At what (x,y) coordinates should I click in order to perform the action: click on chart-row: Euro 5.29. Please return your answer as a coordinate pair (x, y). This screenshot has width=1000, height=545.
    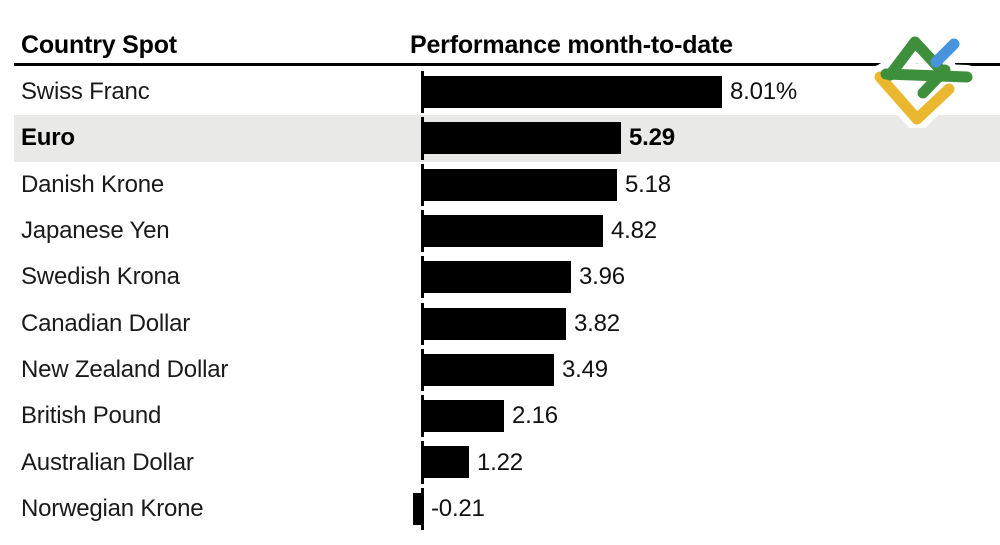
    Looking at the image, I should click on (500, 138).